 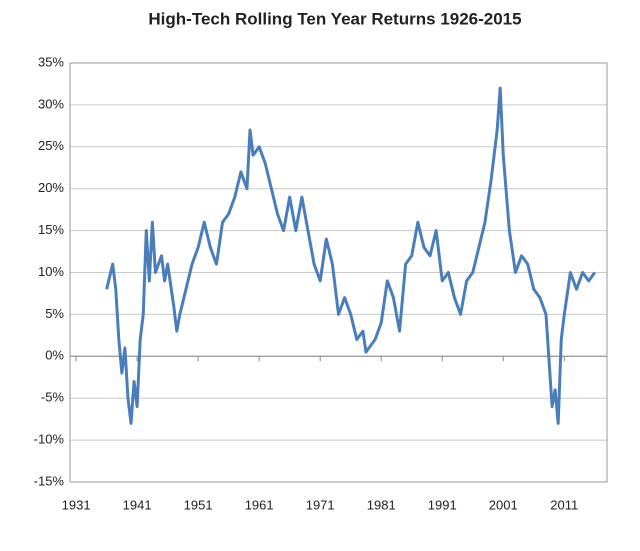 What do you see at coordinates (442, 504) in the screenshot?
I see `x-tick-label: 1991` at bounding box center [442, 504].